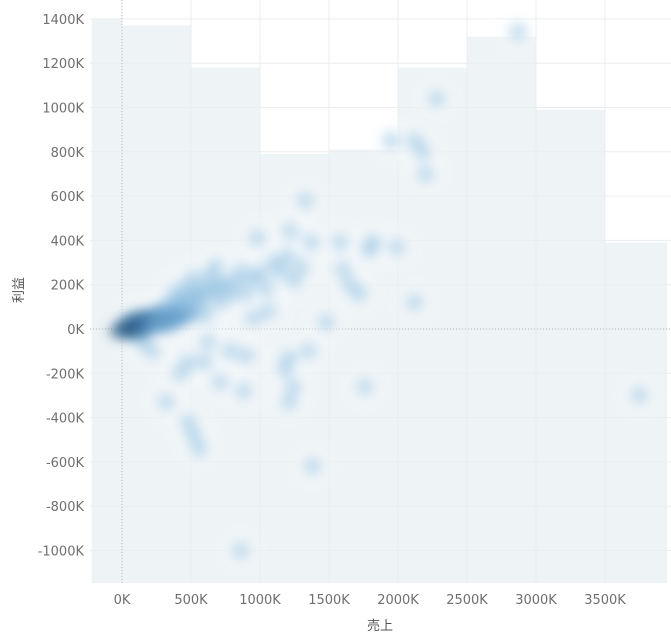 The width and height of the screenshot is (671, 643). I want to click on density-core, so click(152, 322).